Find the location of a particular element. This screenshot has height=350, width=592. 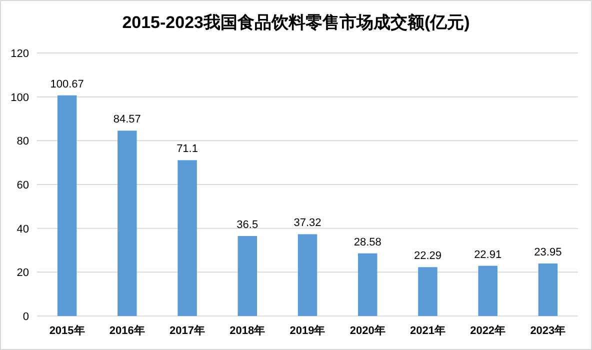

x-tick-label: 2020年 is located at coordinates (368, 330).